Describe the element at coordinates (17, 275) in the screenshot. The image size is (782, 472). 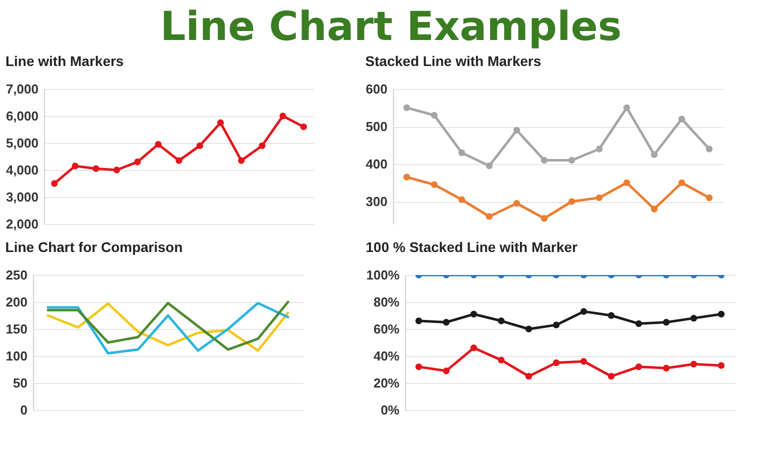
I see `y-tick-label: 250` at that location.